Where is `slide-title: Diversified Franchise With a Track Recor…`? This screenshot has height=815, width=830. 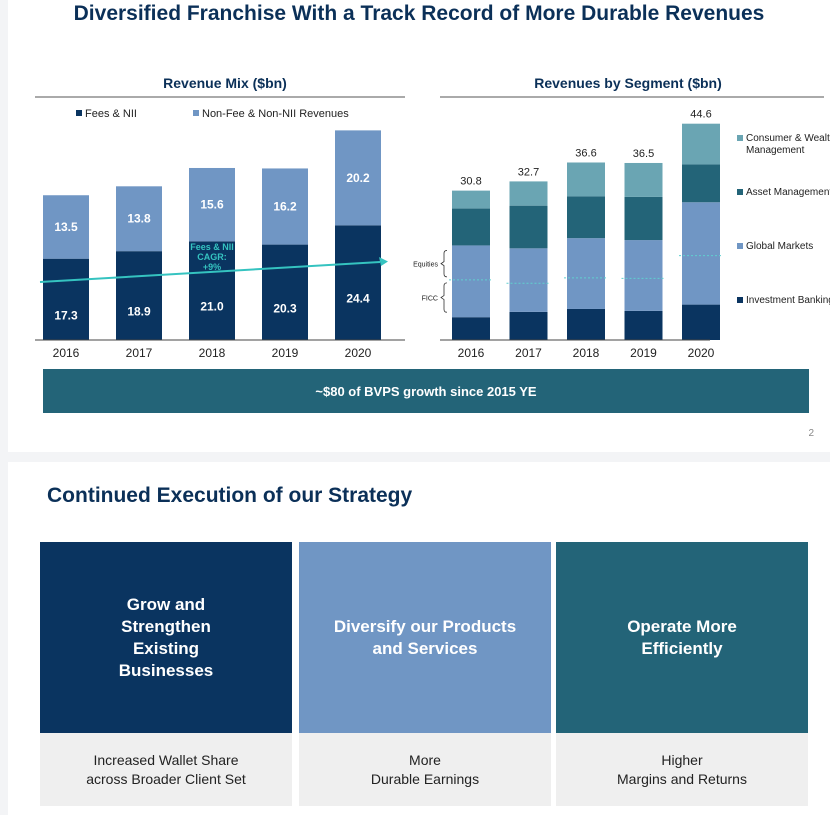
slide-title: Diversified Franchise With a Track Recor… is located at coordinates (419, 13).